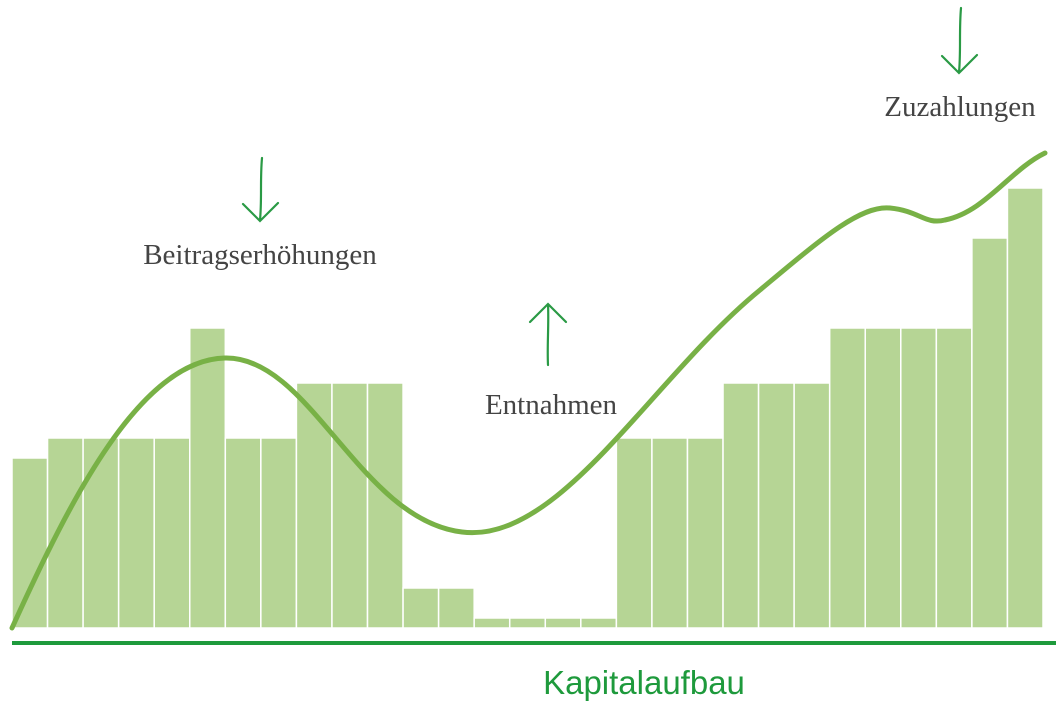 The height and width of the screenshot is (701, 1056). I want to click on chart-title: Kapitalaufbau, so click(644, 682).